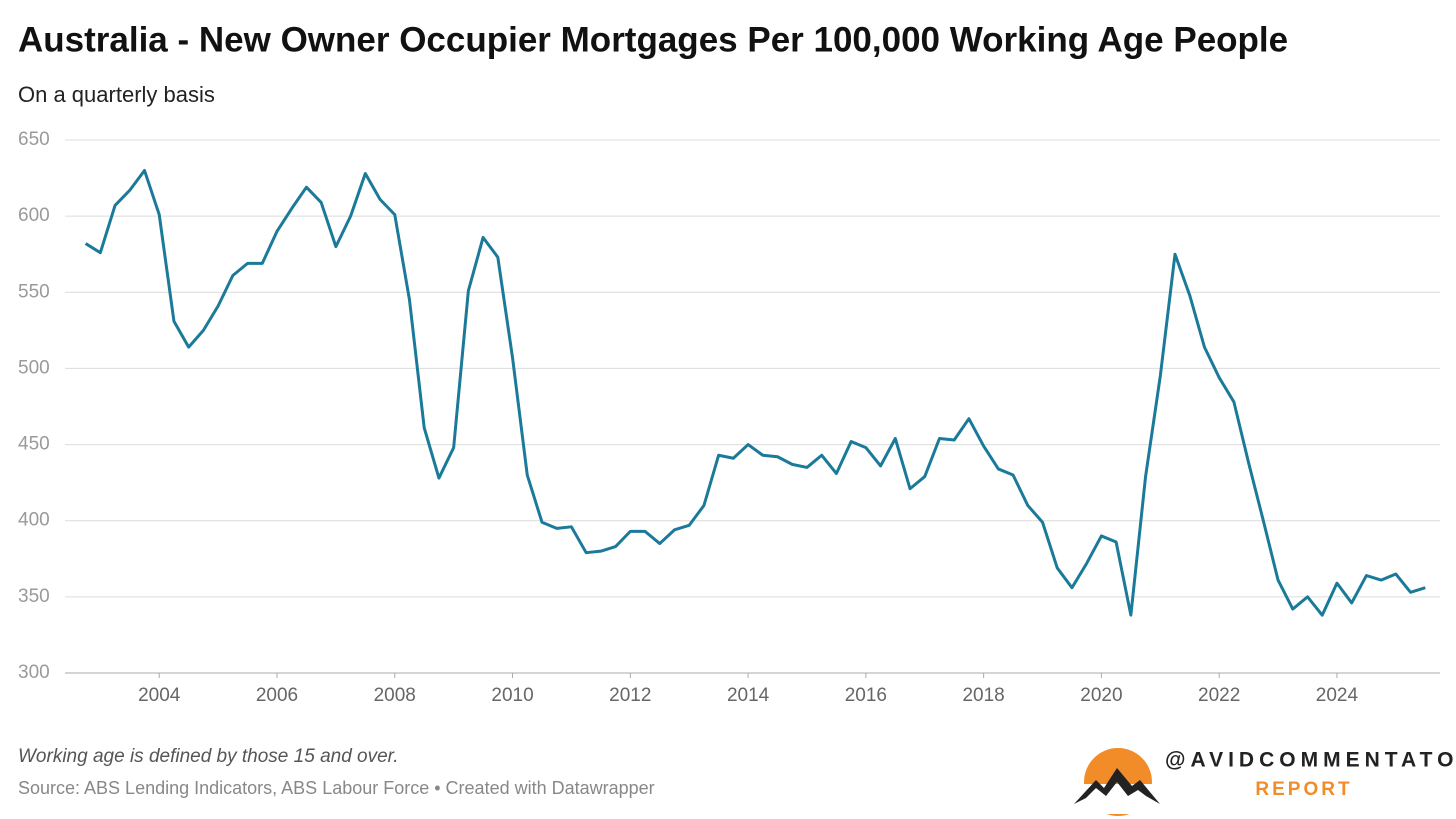  What do you see at coordinates (34, 367) in the screenshot?
I see `y-tick-label: 500` at bounding box center [34, 367].